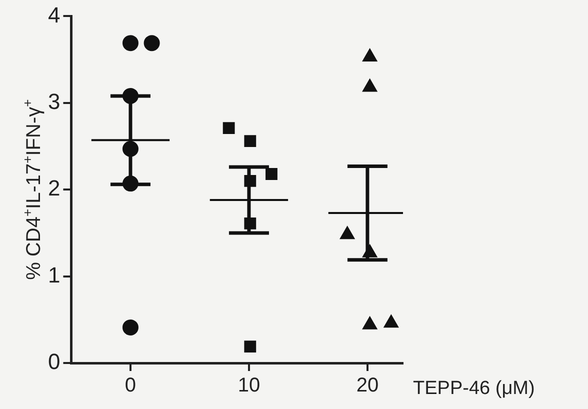  Describe the element at coordinates (367, 385) in the screenshot. I see `x-tick-label: 20` at that location.